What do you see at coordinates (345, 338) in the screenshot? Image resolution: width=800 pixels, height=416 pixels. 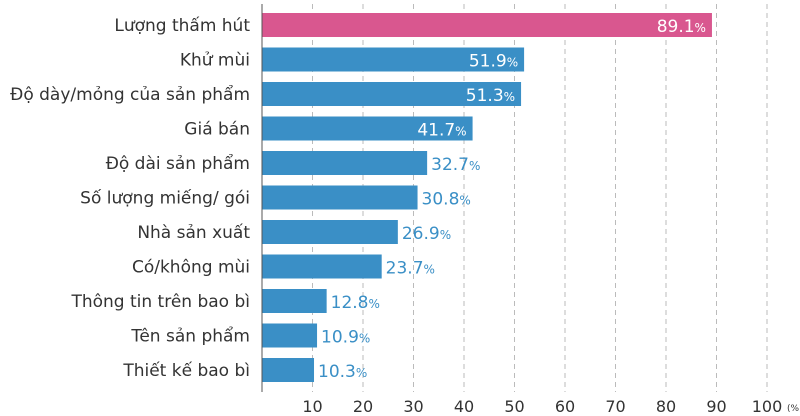 I see `value-label-10: 10.9%` at bounding box center [345, 338].